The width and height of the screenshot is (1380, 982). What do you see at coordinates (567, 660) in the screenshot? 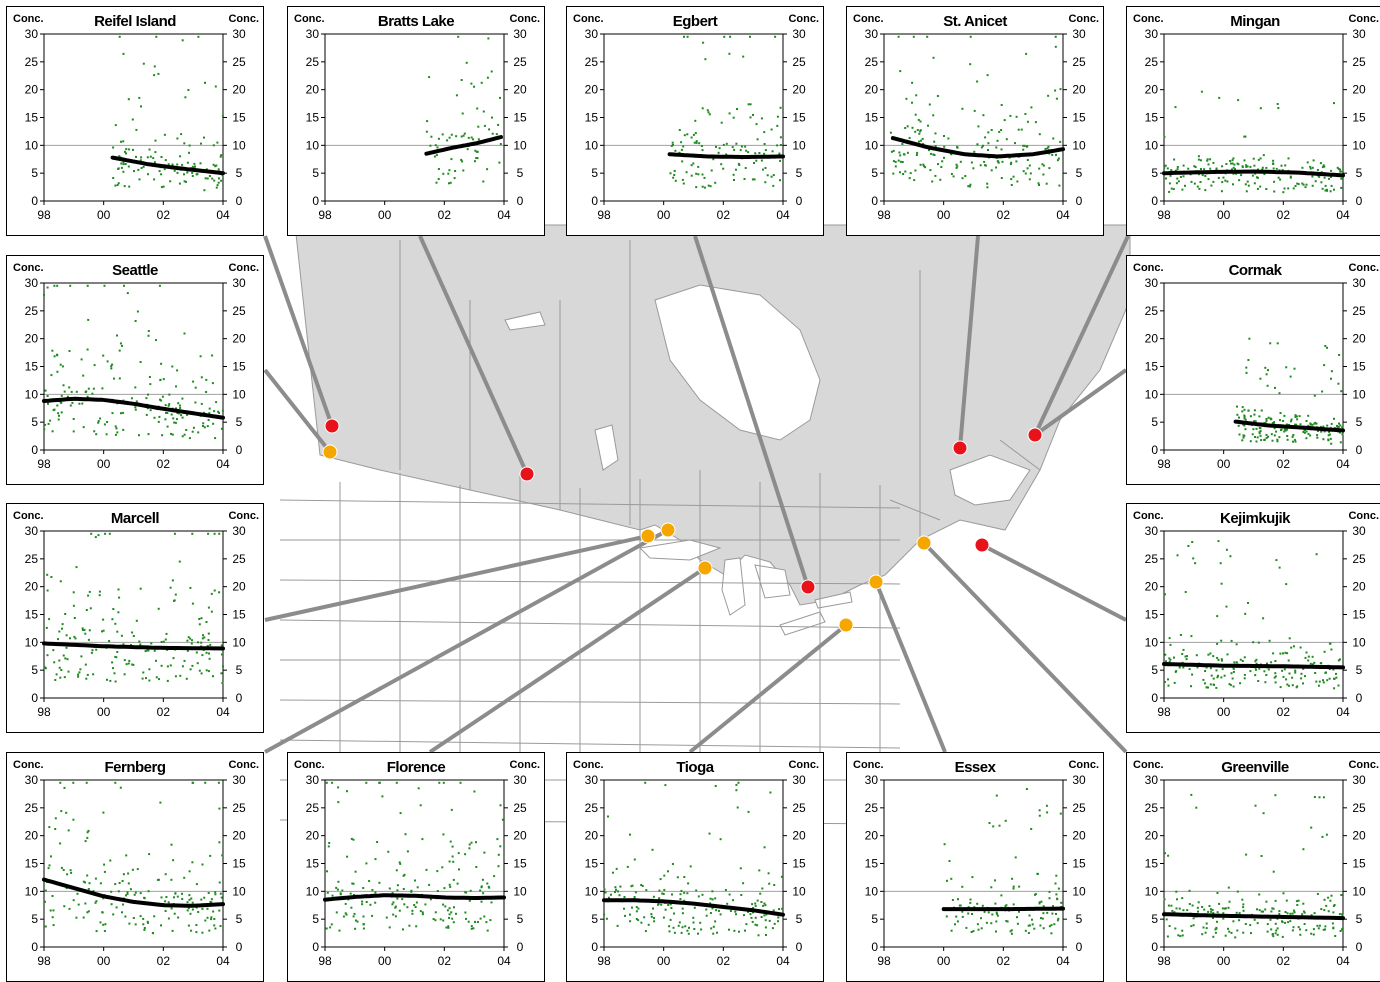
I see `leader-line` at bounding box center [567, 660].